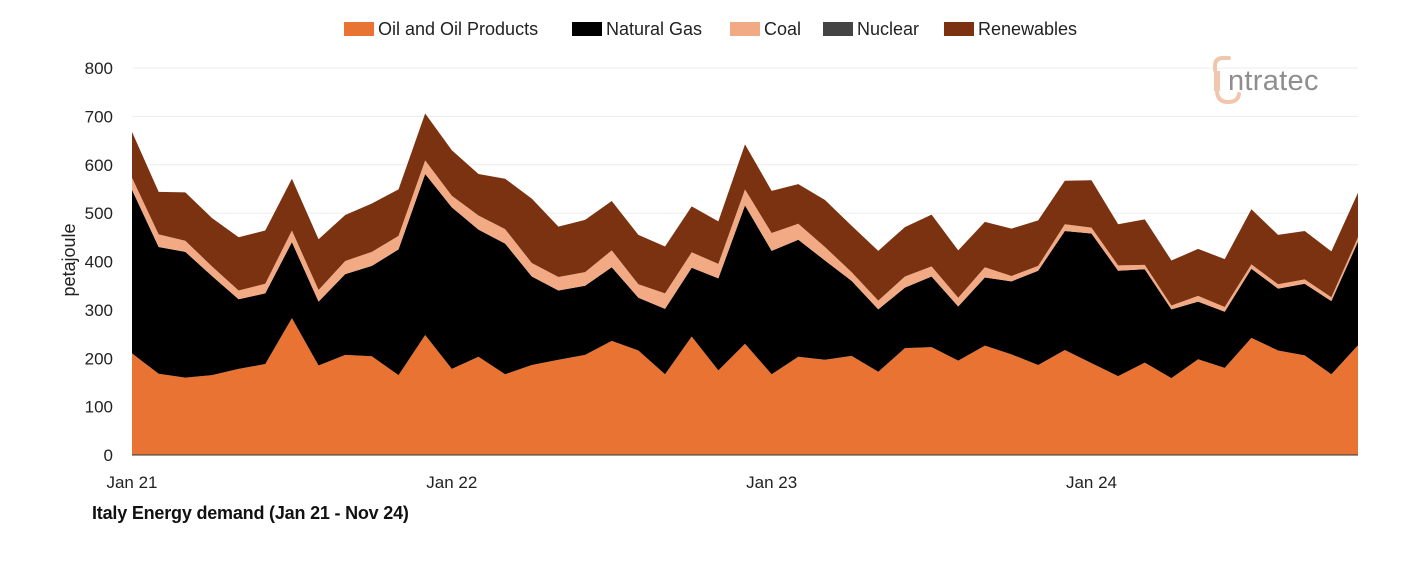 This screenshot has height=561, width=1401. I want to click on x-tick-label: Jan 23, so click(771, 482).